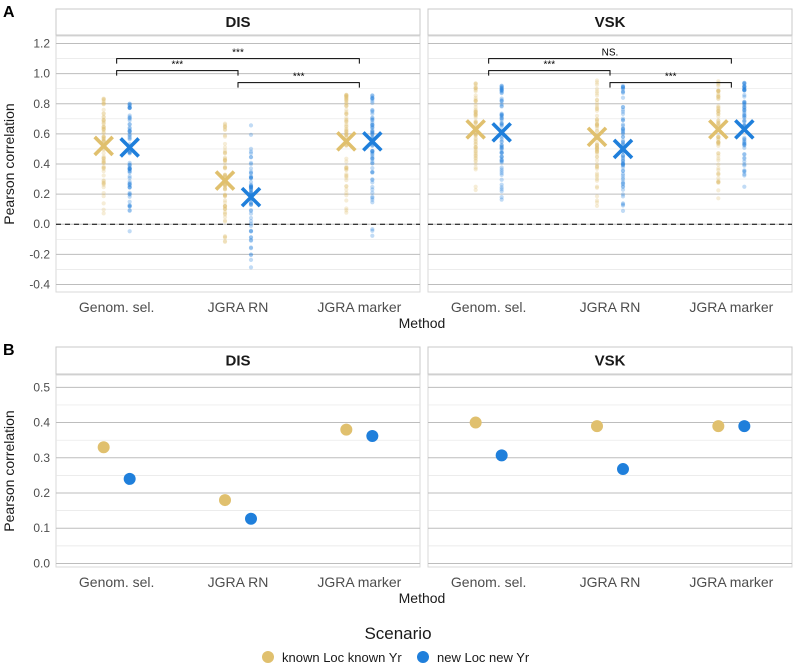 The height and width of the screenshot is (666, 797). I want to click on y-tick-label: 0.8, so click(41, 104).